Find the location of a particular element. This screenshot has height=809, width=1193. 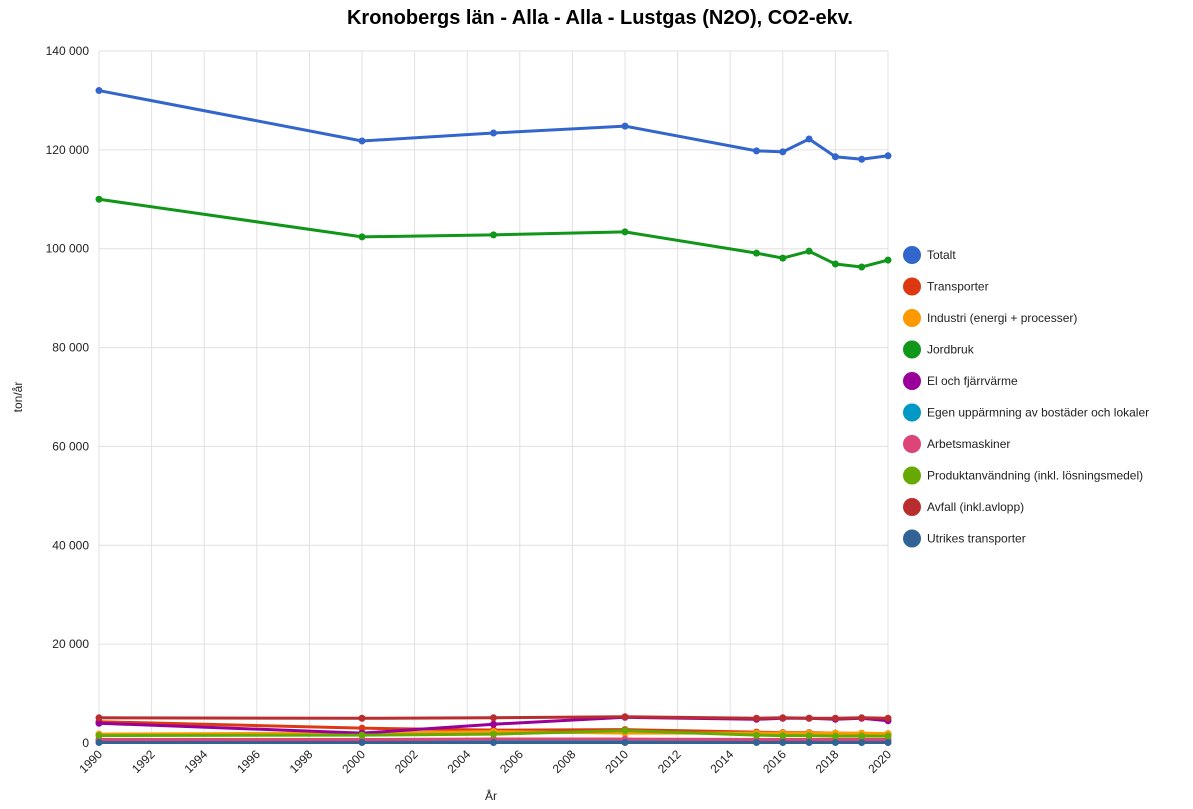

x-tick-label: 2002 is located at coordinates (406, 761).